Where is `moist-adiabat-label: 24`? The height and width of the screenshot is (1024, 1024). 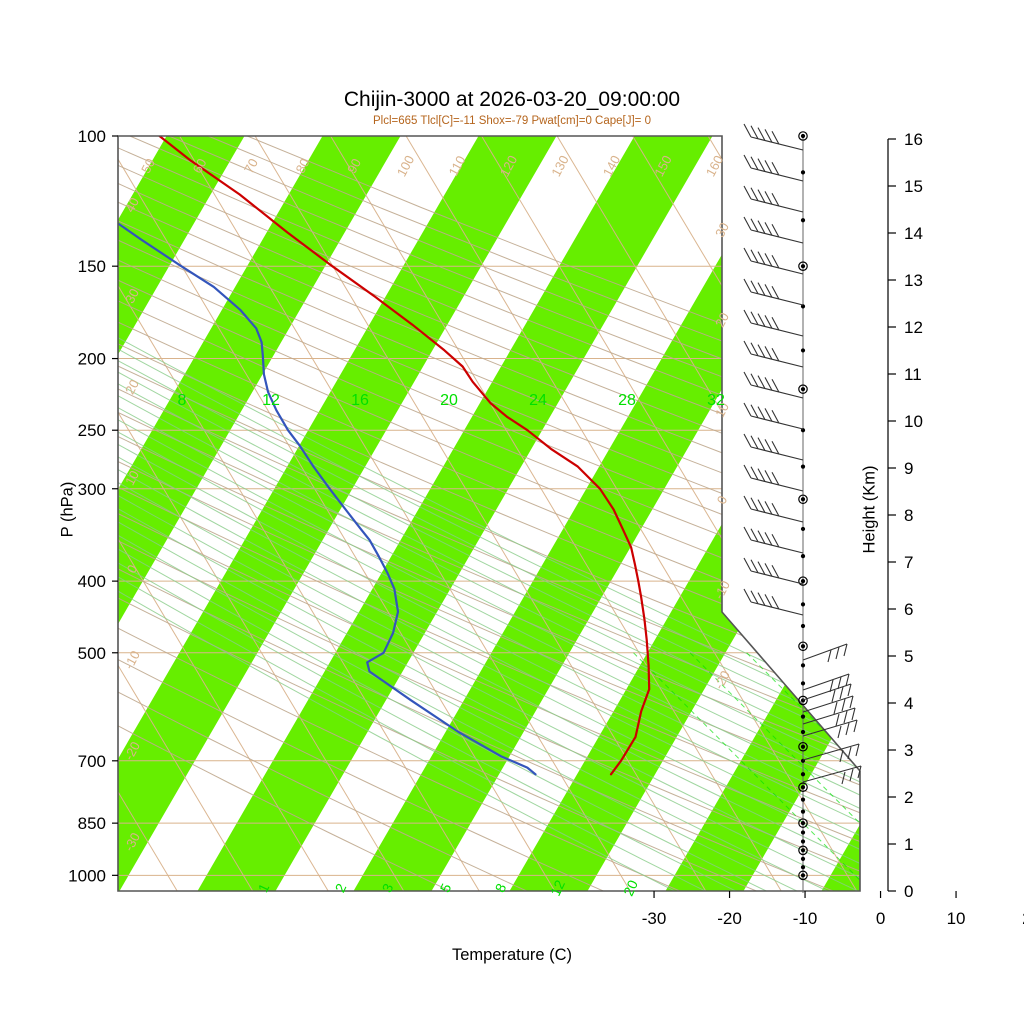 moist-adiabat-label: 24 is located at coordinates (538, 400).